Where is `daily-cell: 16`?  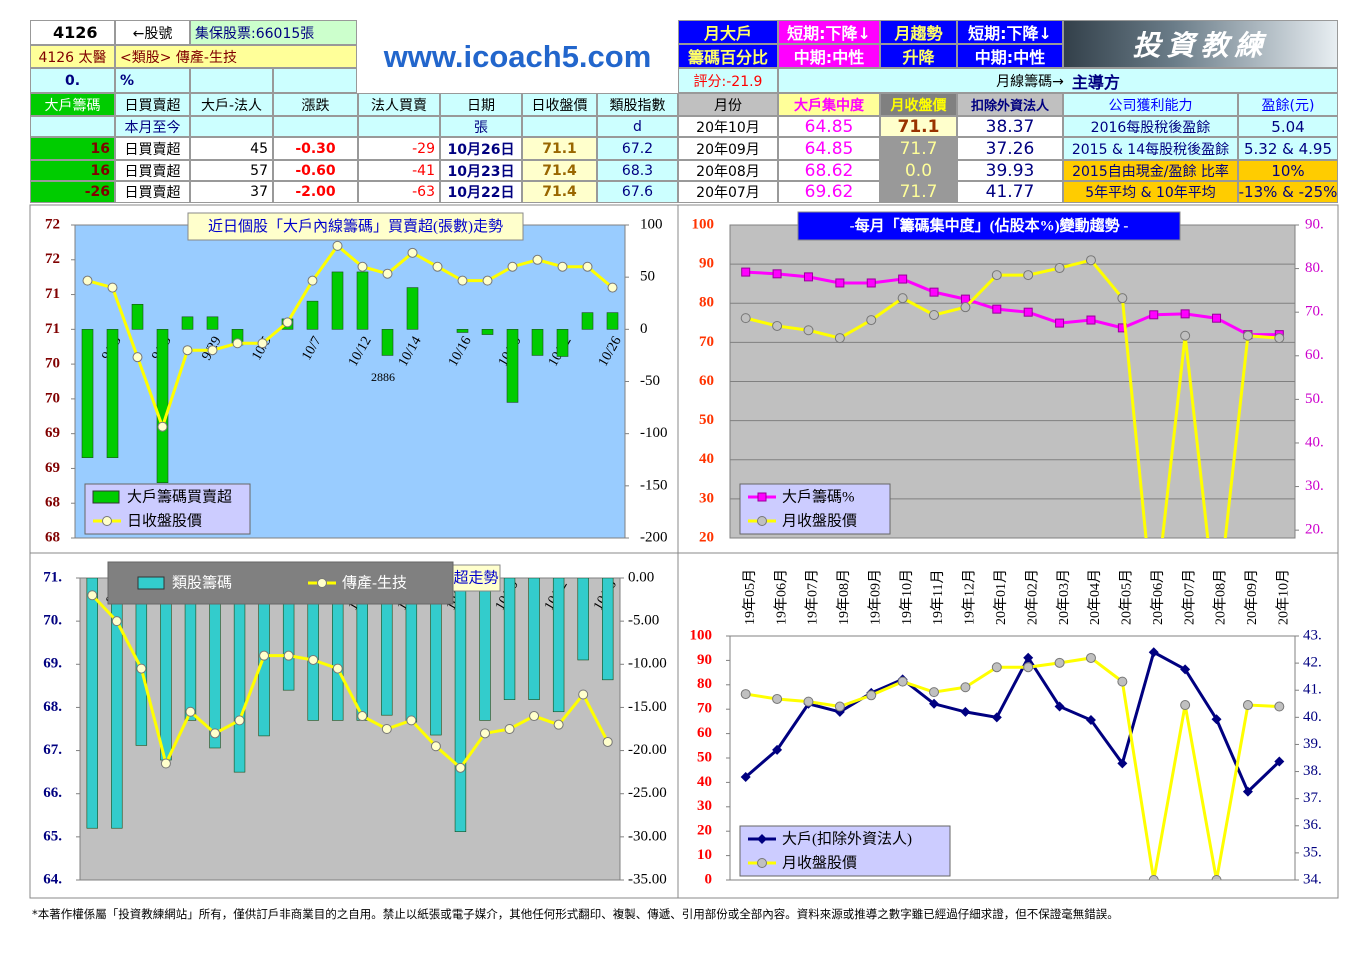
daily-cell: 16 is located at coordinates (72, 170).